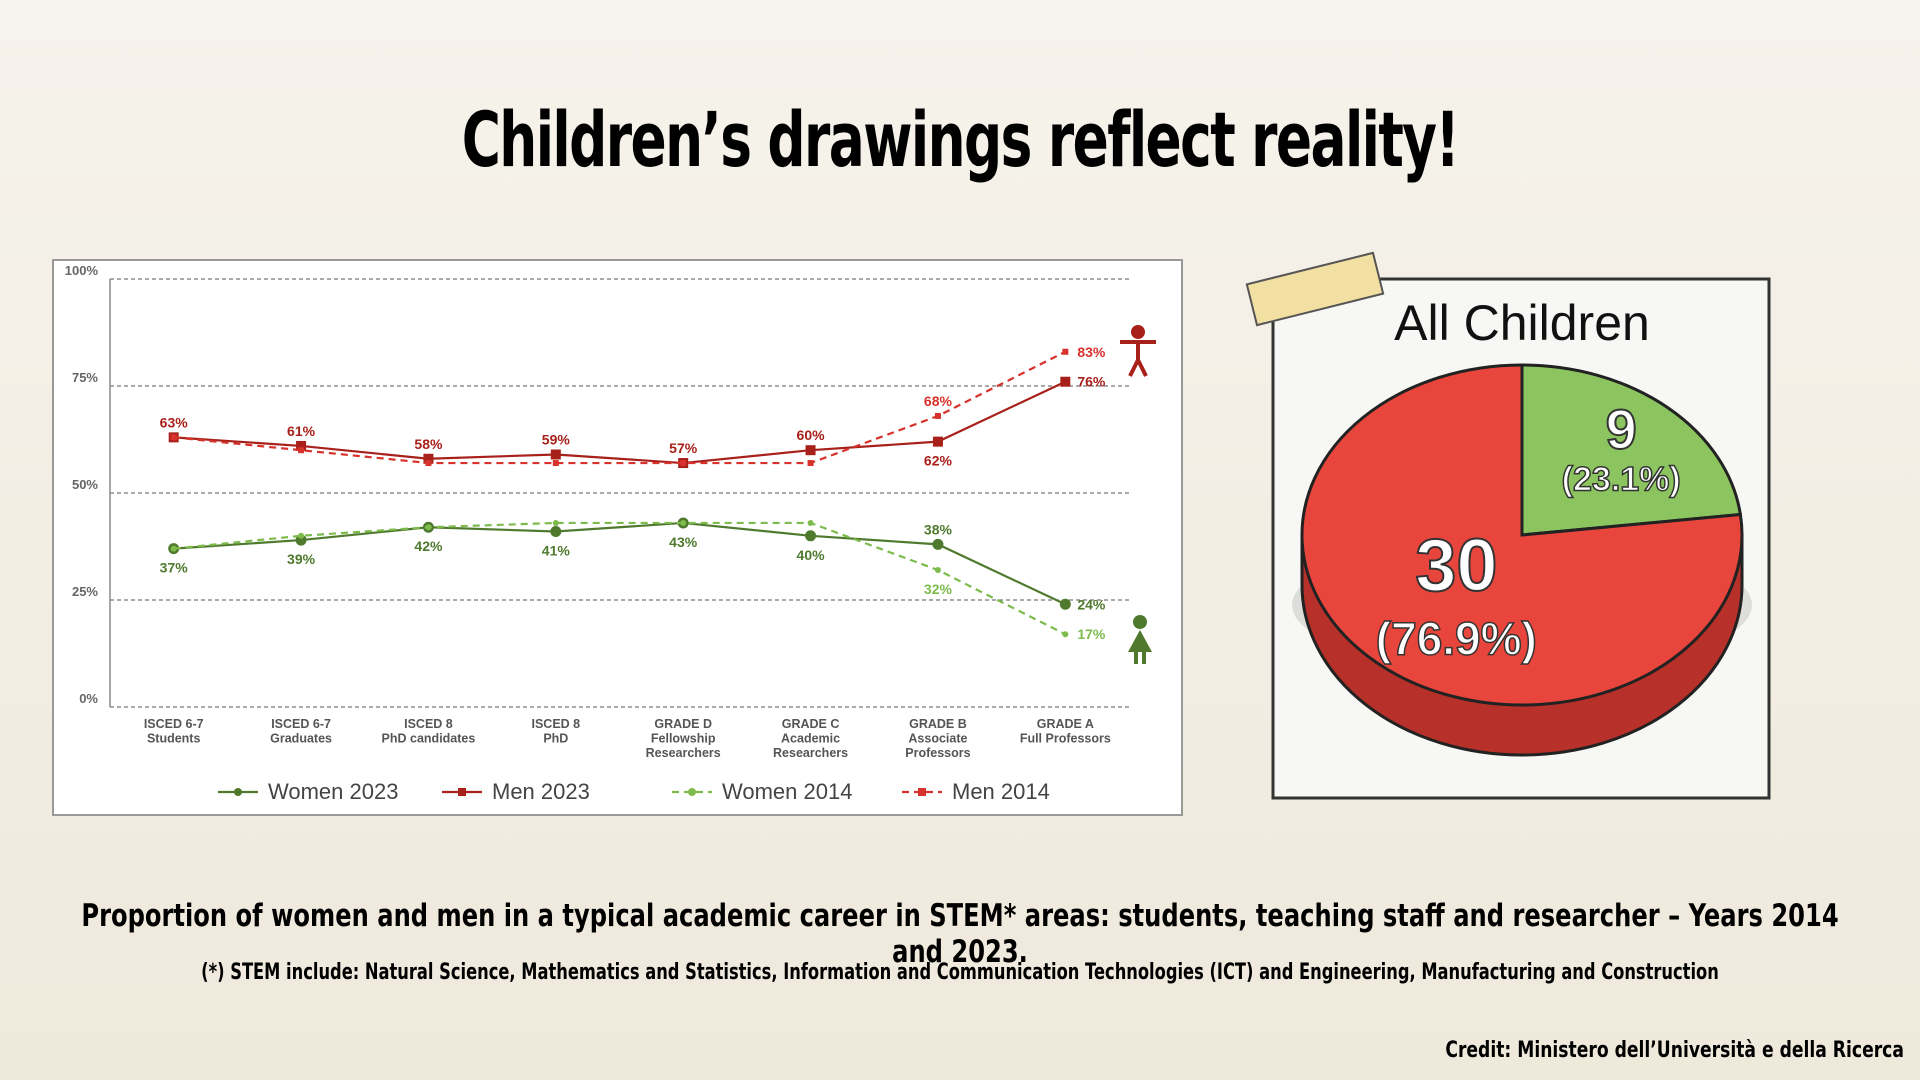 This screenshot has width=1920, height=1080. I want to click on woman-icon, so click(1140, 639).